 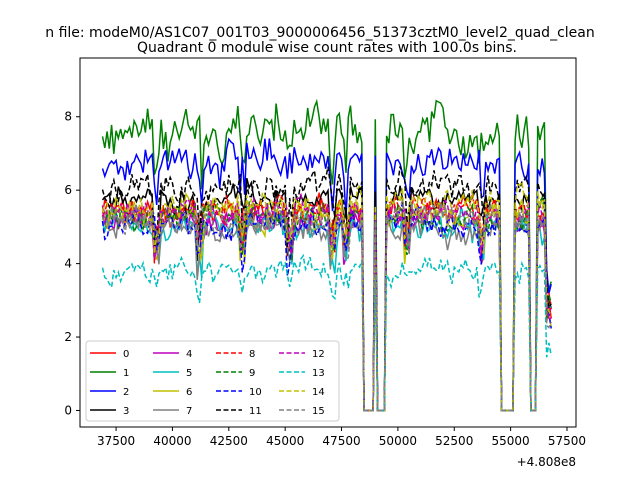 What do you see at coordinates (255, 392) in the screenshot?
I see `legend-label-10: 10` at bounding box center [255, 392].